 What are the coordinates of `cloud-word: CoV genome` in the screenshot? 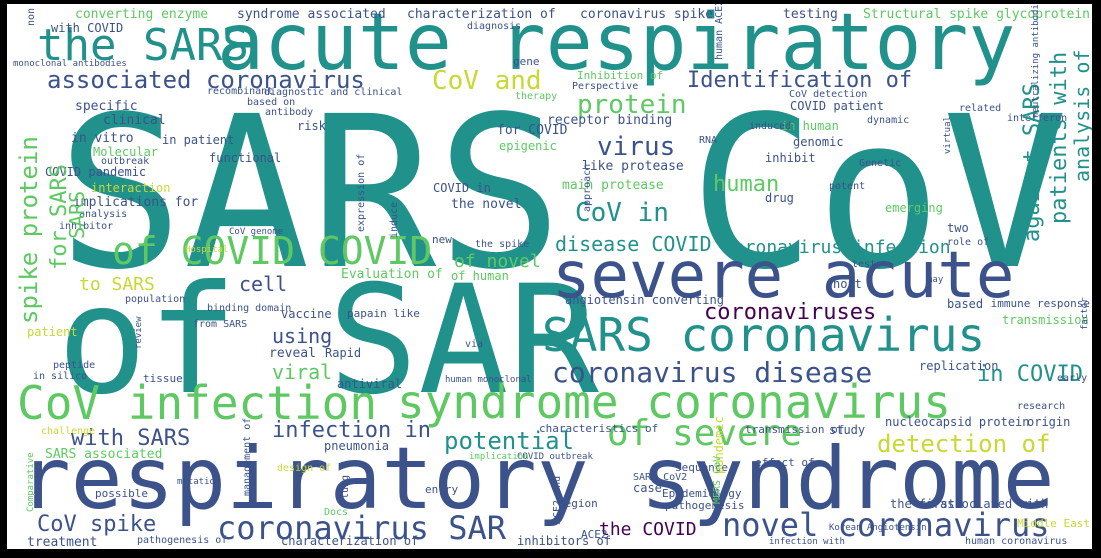 It's located at (256, 232).